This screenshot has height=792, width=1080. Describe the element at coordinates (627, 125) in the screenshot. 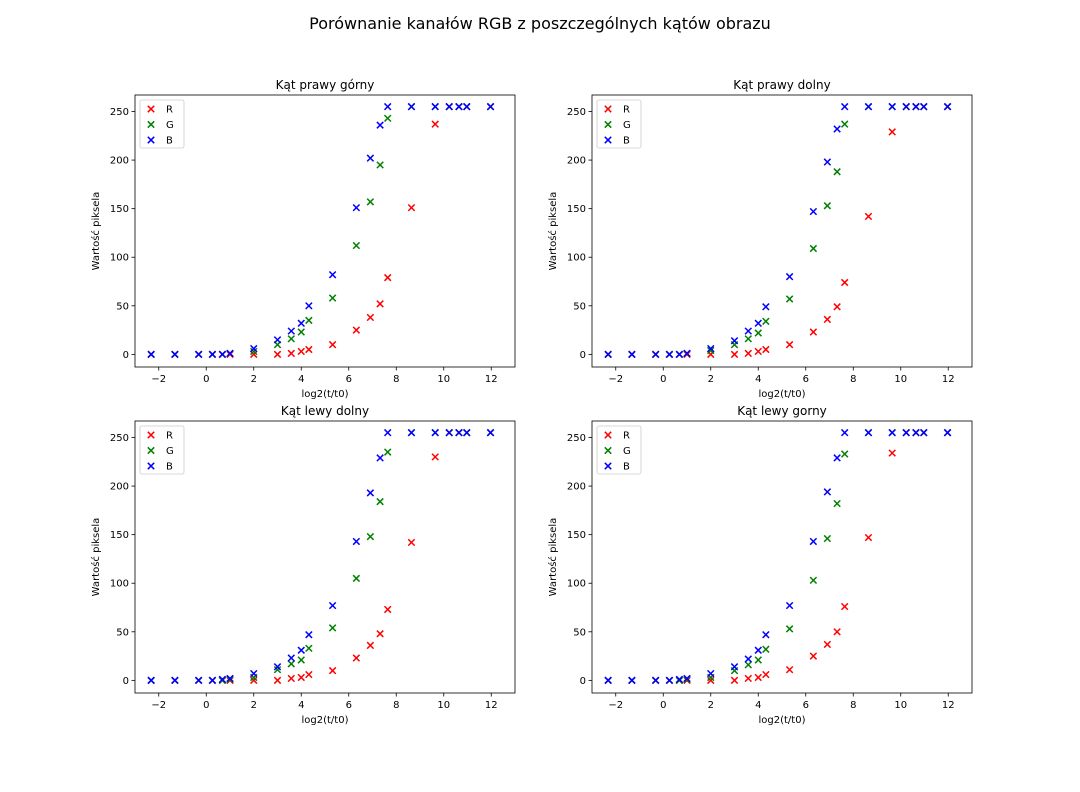

I see `legend-label: G` at that location.